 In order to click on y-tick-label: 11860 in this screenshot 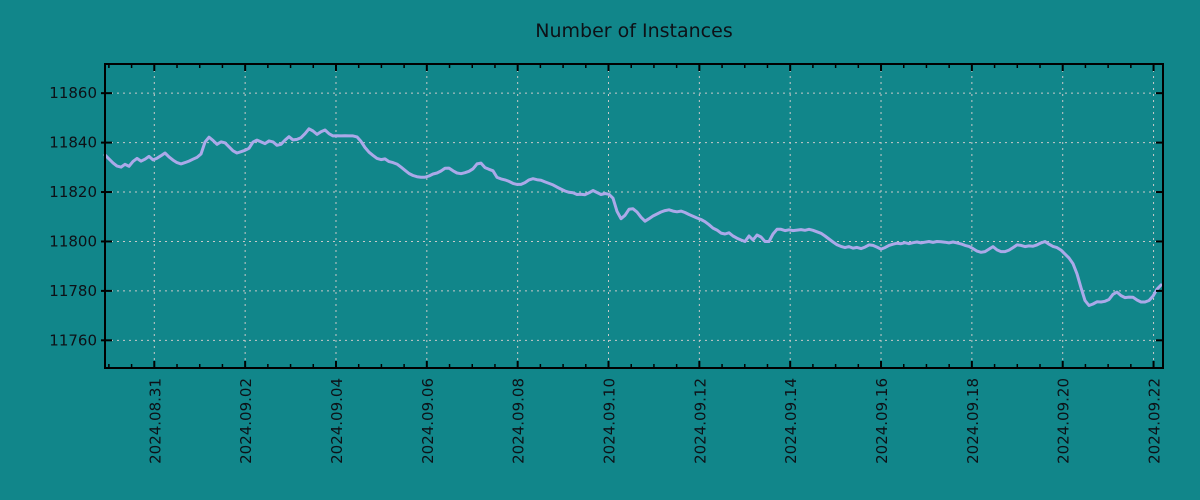, I will do `click(73, 93)`.